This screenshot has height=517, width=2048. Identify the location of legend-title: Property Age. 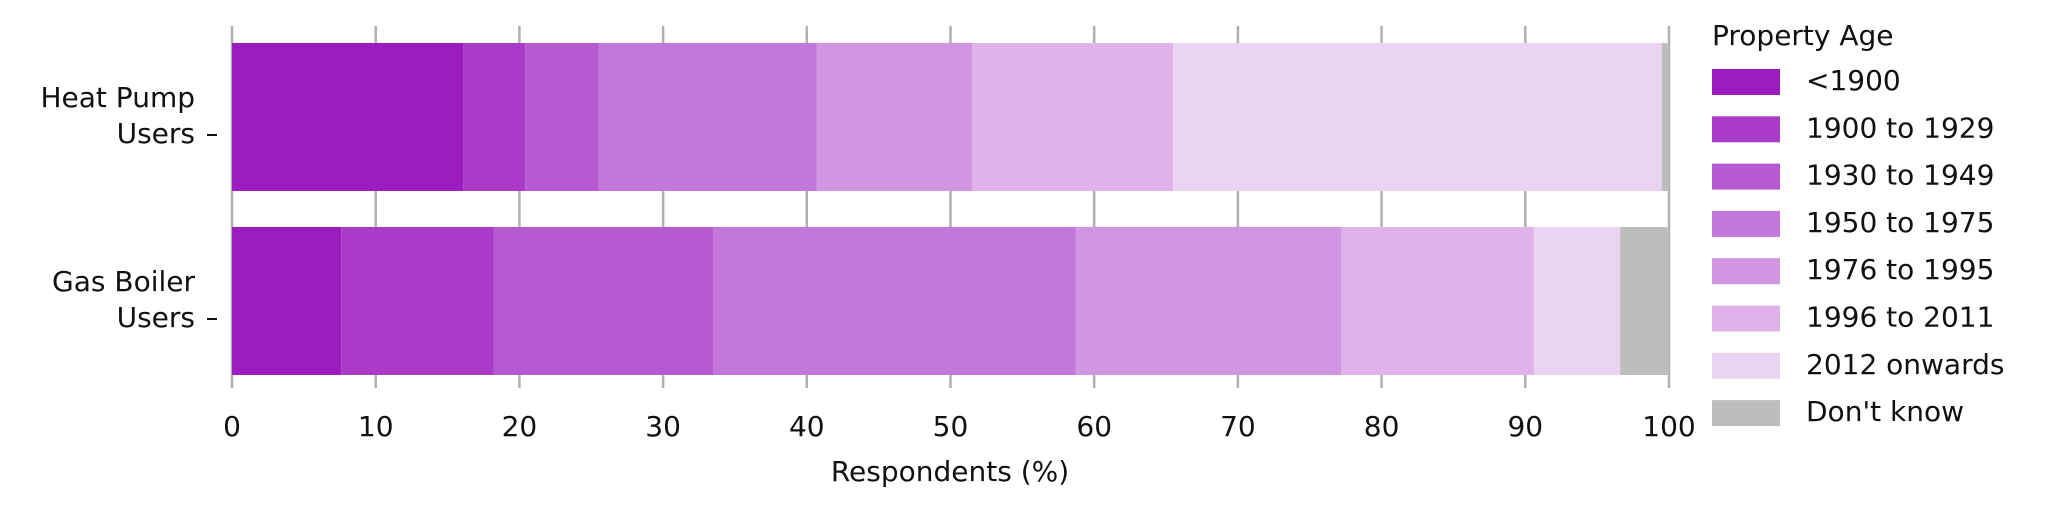
(1803, 35).